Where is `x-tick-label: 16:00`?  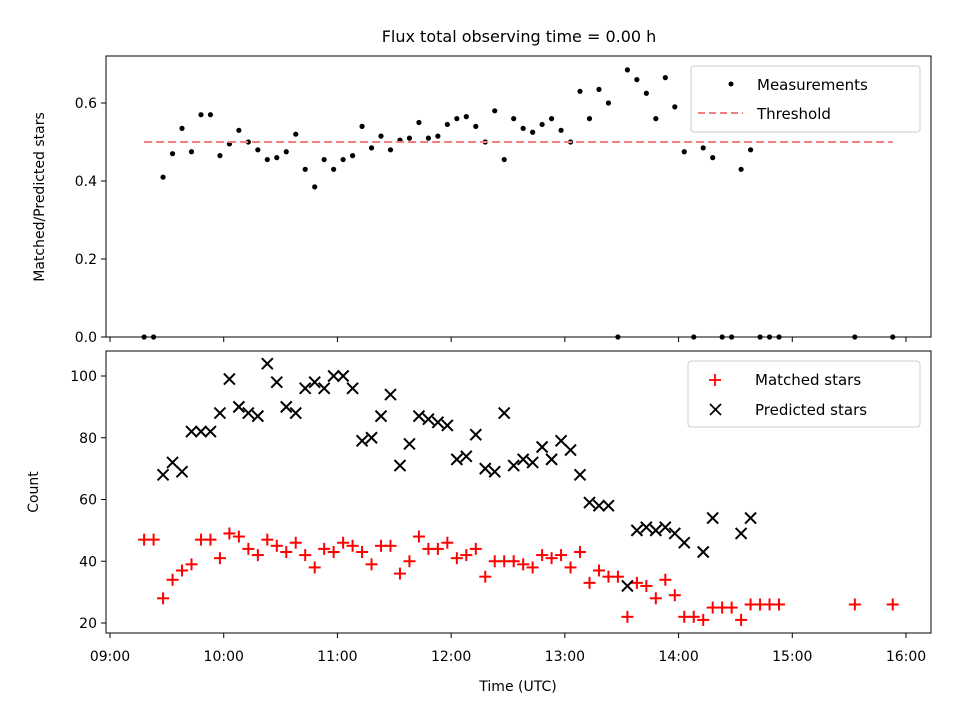 x-tick-label: 16:00 is located at coordinates (906, 657).